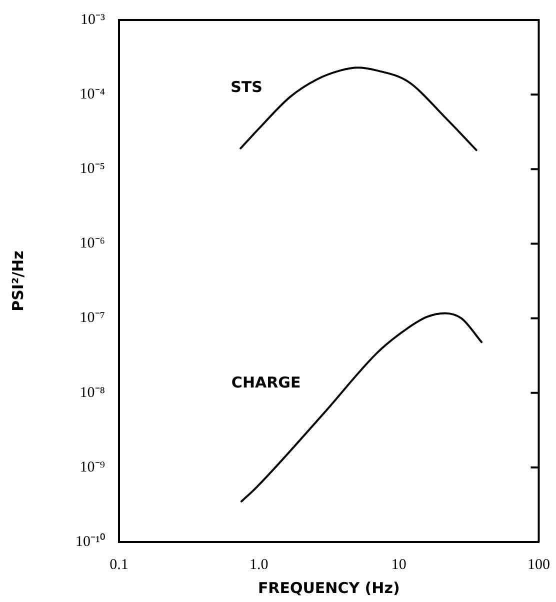 The width and height of the screenshot is (556, 602). What do you see at coordinates (90, 541) in the screenshot?
I see `y-tick-label: 10⁻¹⁰` at bounding box center [90, 541].